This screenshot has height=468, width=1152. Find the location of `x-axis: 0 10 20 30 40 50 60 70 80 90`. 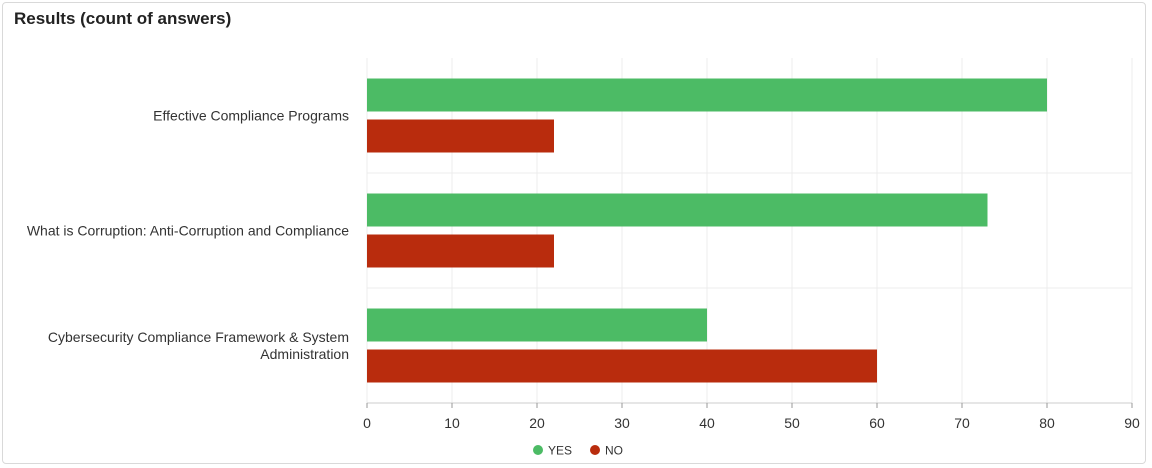

x-axis: 0 10 20 30 40 50 60 70 80 90 is located at coordinates (751, 416).